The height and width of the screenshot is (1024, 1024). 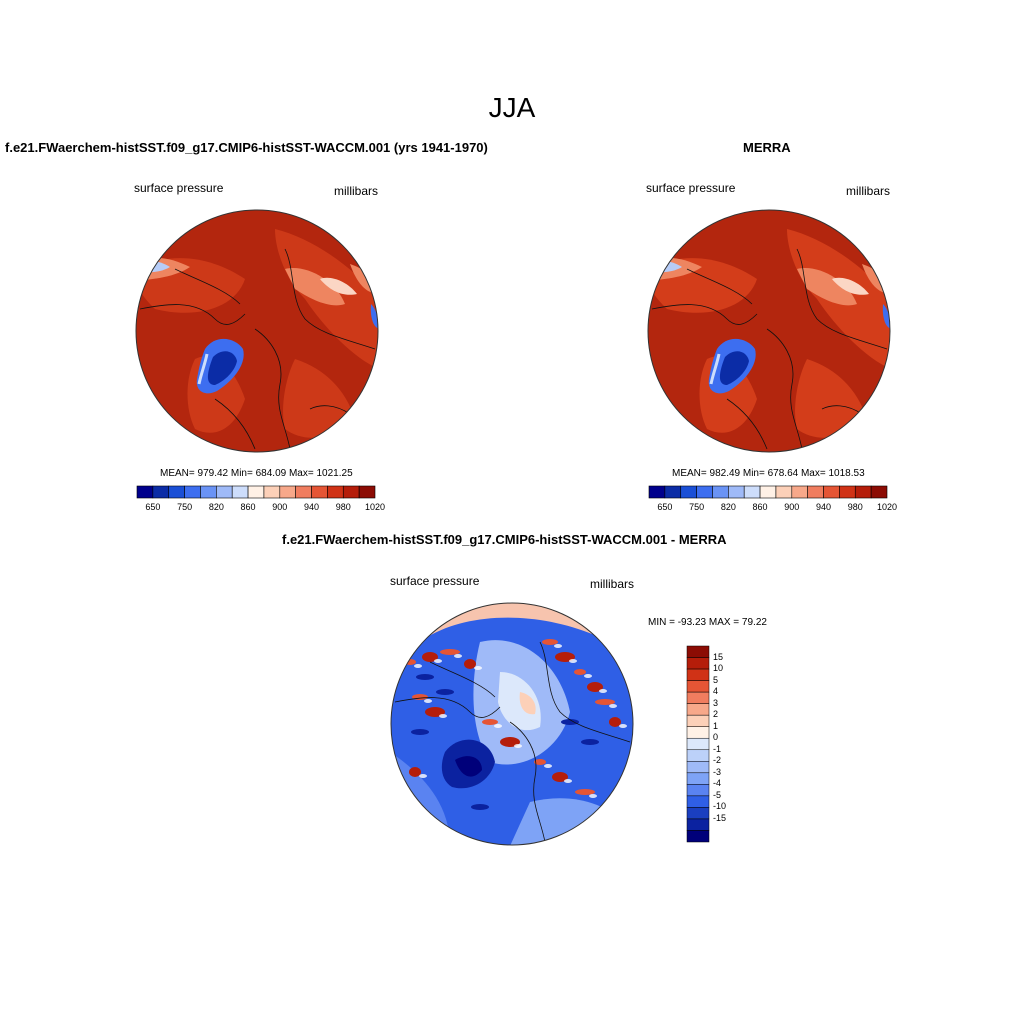 What do you see at coordinates (718, 668) in the screenshot?
I see `colorbar-tick-label: 10` at bounding box center [718, 668].